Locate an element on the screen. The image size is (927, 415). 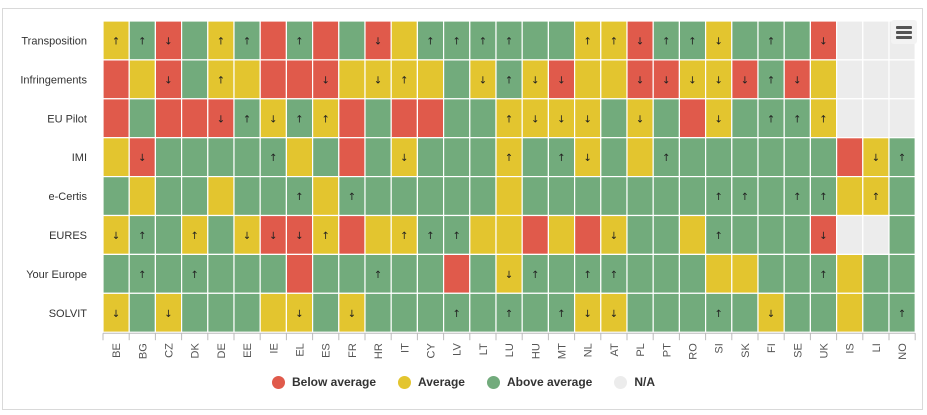
legend-item-below: Below average is located at coordinates (323, 382).